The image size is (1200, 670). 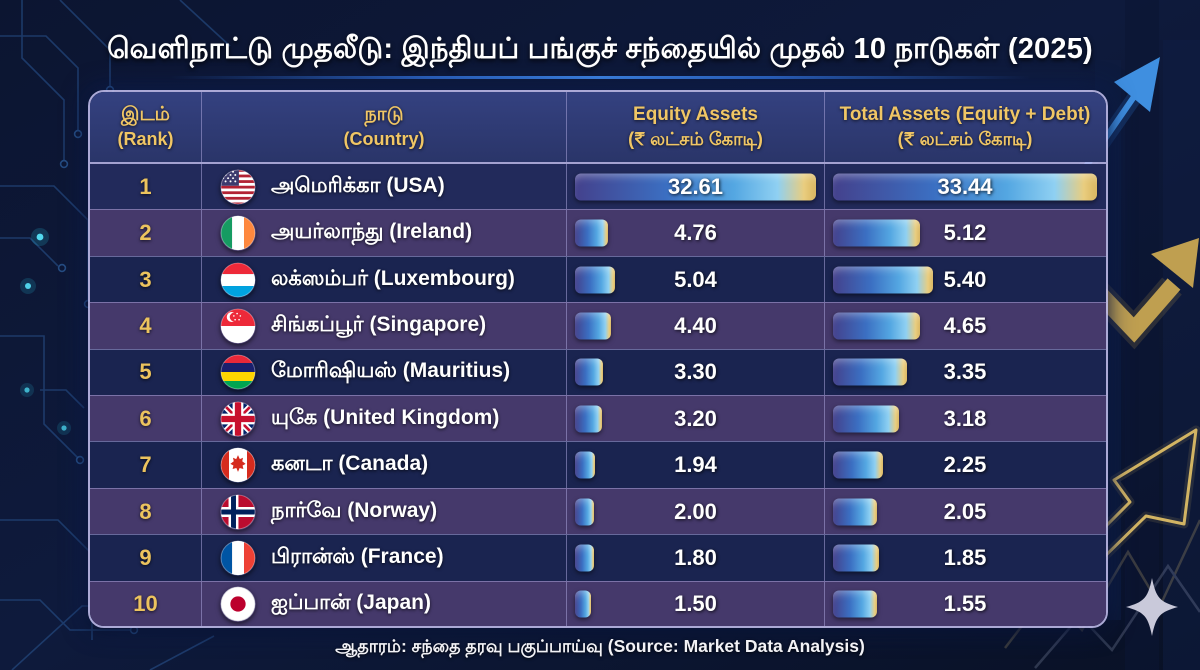 I want to click on header-equity-assets: Equity Assets (₹ லட்சம் கோடி), so click(x=696, y=127).